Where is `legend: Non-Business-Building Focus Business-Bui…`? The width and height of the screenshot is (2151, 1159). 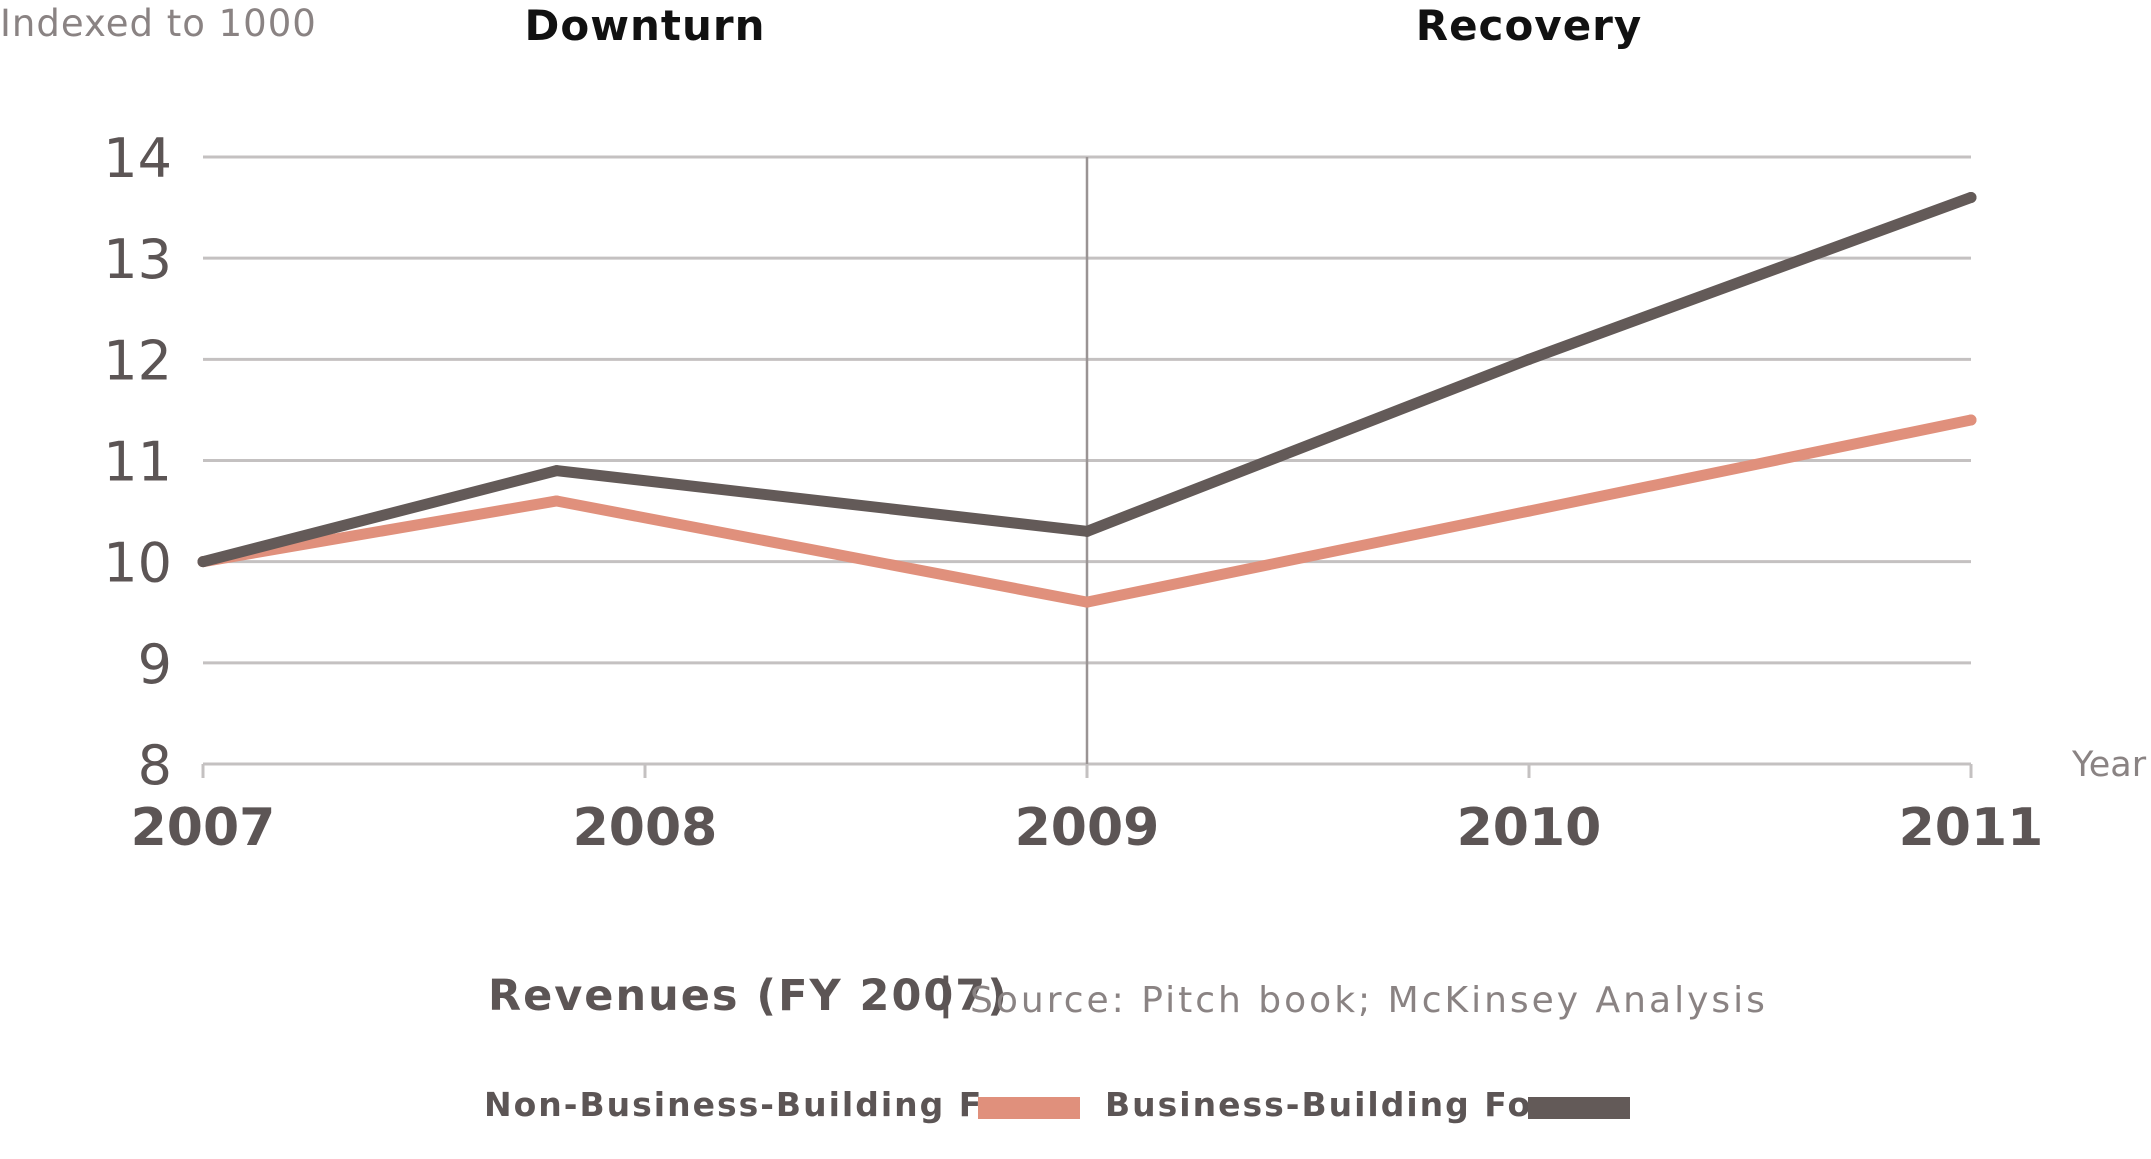
legend: Non-Business-Building Focus Business-Bui… is located at coordinates (1057, 1104).